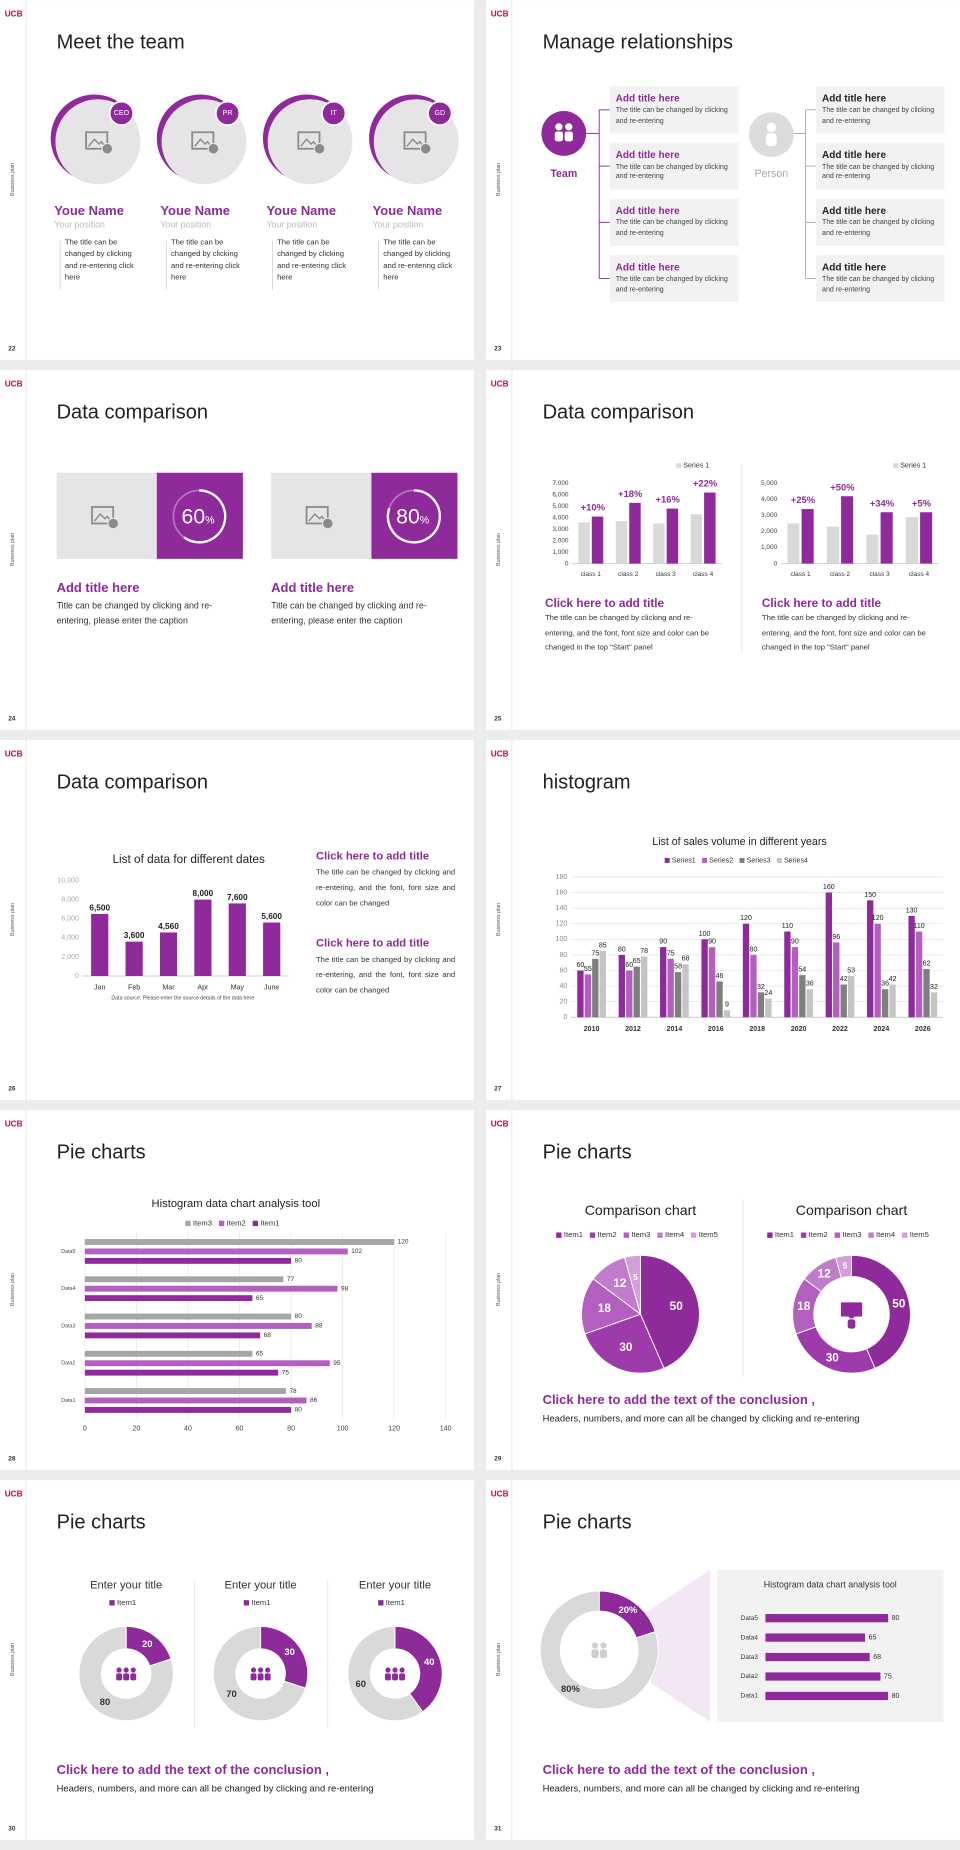 The width and height of the screenshot is (960, 1850). Describe the element at coordinates (769, 531) in the screenshot. I see `y-tick-label: 2,000` at that location.